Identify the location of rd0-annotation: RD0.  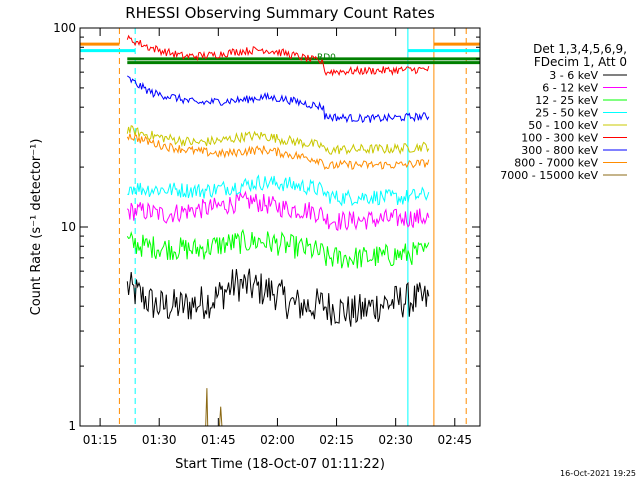
(326, 58).